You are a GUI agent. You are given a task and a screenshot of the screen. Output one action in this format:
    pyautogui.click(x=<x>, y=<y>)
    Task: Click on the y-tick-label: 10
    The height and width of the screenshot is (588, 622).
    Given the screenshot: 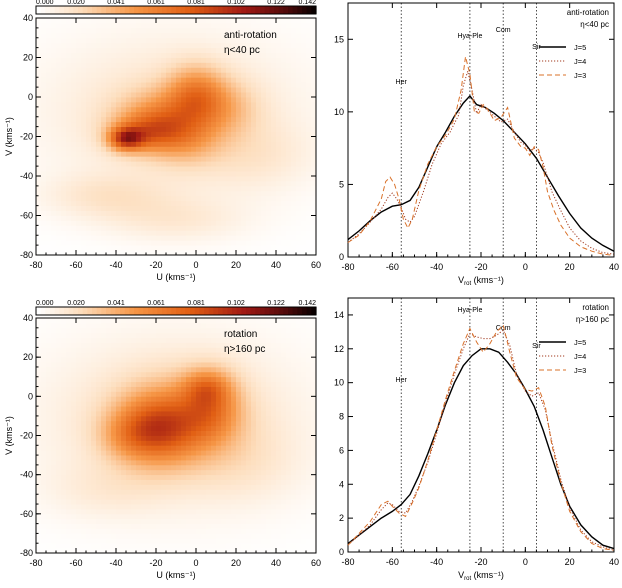 What is the action you would take?
    pyautogui.click(x=339, y=112)
    